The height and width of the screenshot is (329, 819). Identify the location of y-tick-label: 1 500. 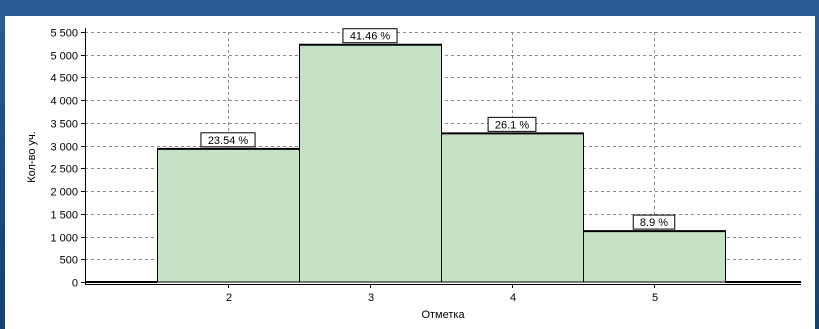
(64, 216).